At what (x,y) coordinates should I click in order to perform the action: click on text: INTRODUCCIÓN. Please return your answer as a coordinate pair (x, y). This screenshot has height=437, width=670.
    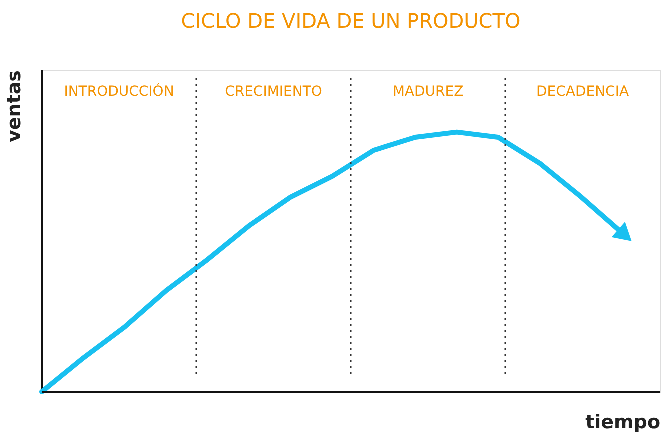
    Looking at the image, I should click on (119, 91).